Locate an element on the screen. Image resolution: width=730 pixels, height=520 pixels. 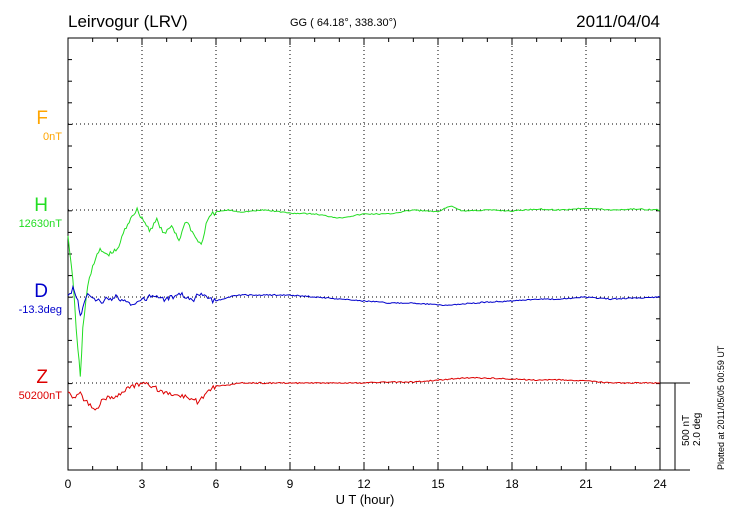
x-tick-label-6: 6 is located at coordinates (216, 484).